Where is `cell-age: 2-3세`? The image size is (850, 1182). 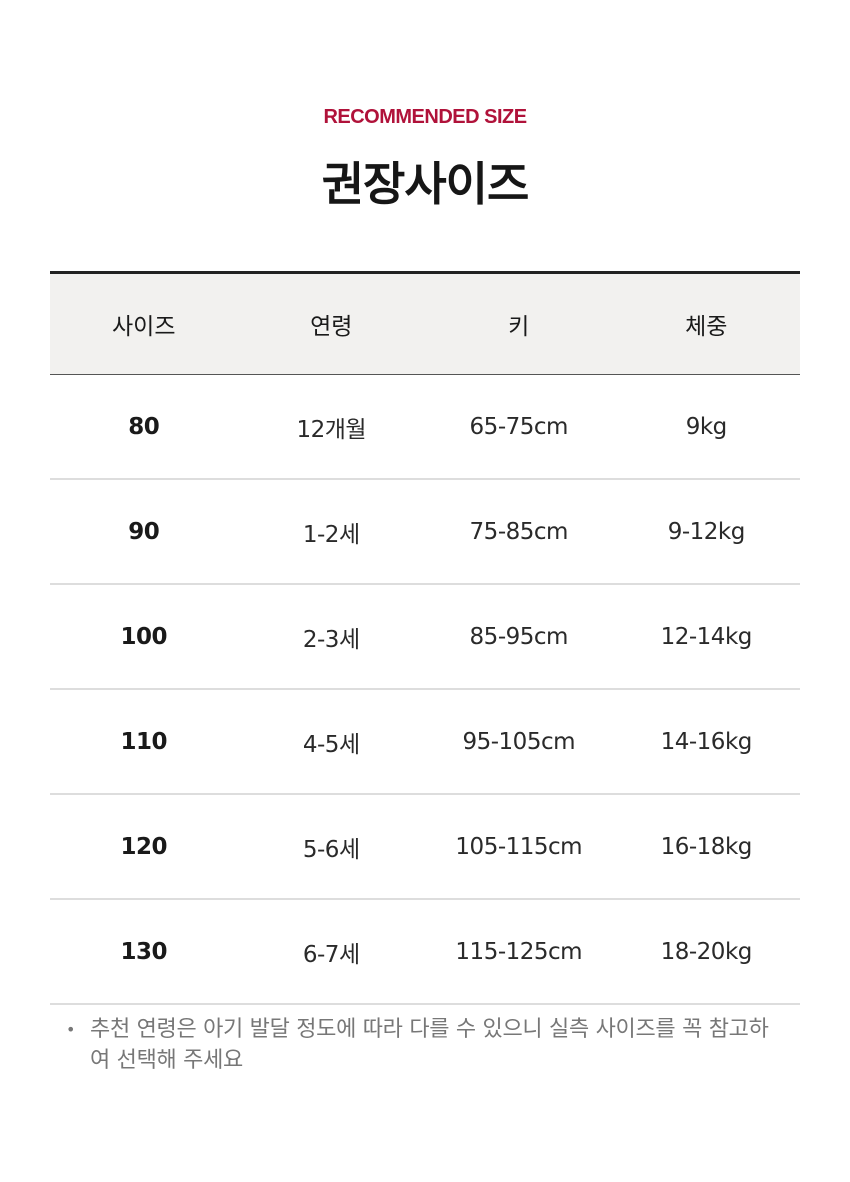
cell-age: 2-3세 is located at coordinates (331, 637).